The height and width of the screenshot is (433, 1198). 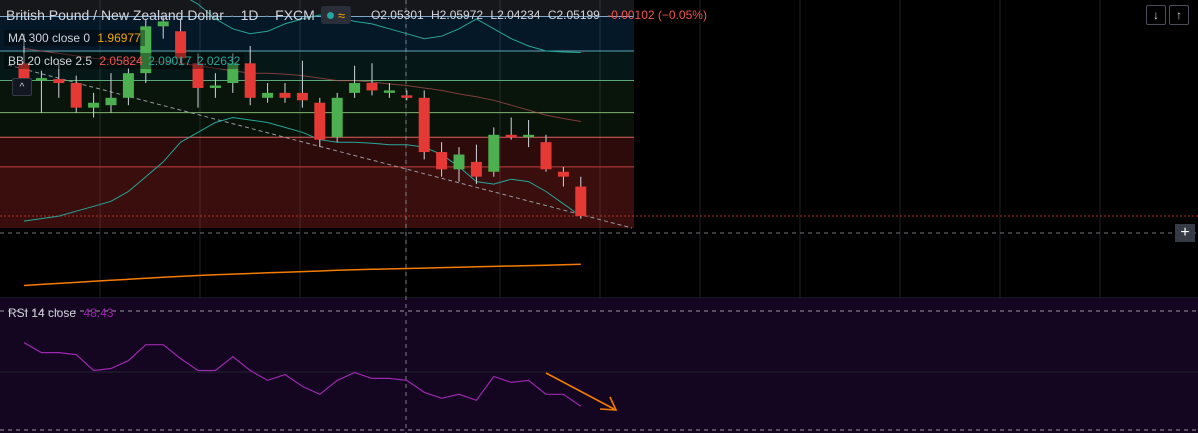 I want to click on ma-300-path, so click(x=302, y=275).